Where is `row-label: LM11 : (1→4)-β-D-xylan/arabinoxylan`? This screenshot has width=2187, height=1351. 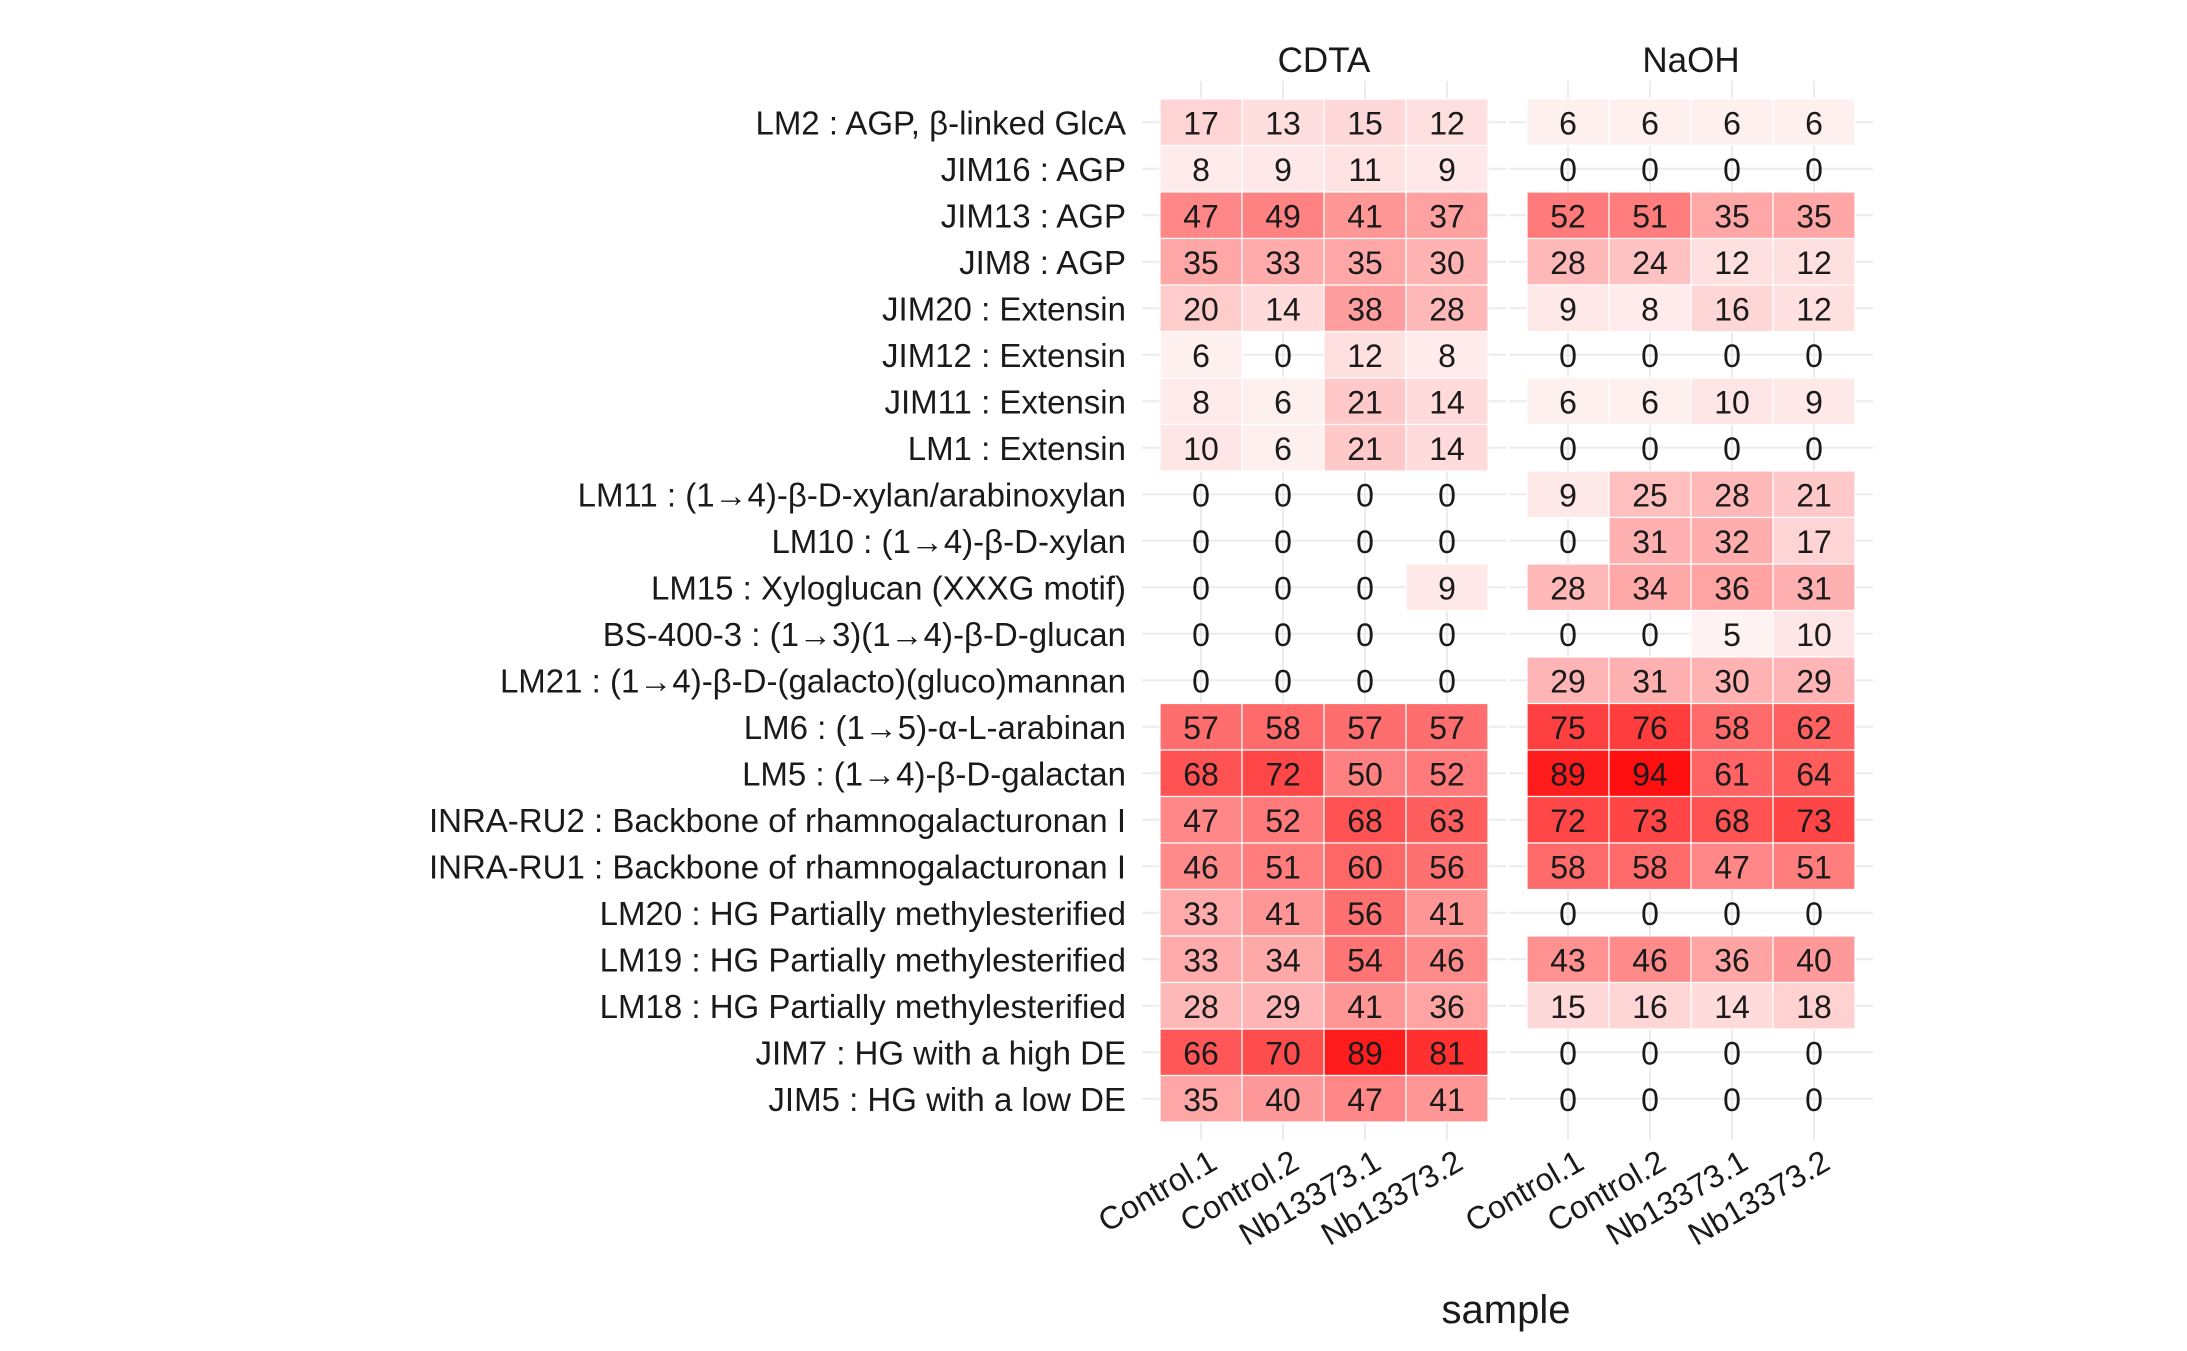 row-label: LM11 : (1→4)-β-D-xylan/arabinoxylan is located at coordinates (852, 494).